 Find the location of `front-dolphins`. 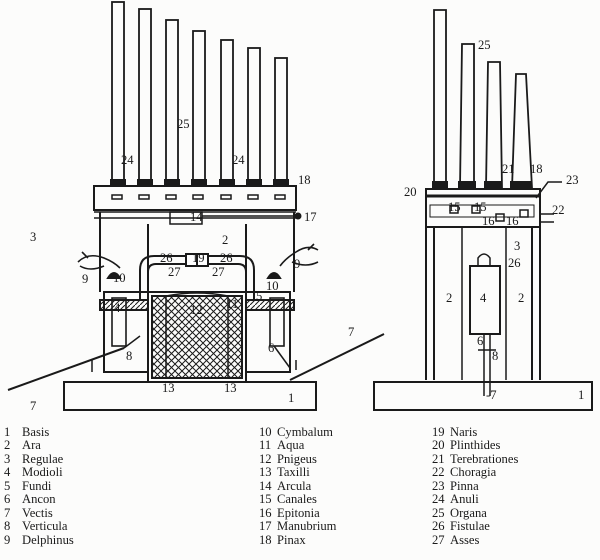

front-dolphins is located at coordinates (198, 256).